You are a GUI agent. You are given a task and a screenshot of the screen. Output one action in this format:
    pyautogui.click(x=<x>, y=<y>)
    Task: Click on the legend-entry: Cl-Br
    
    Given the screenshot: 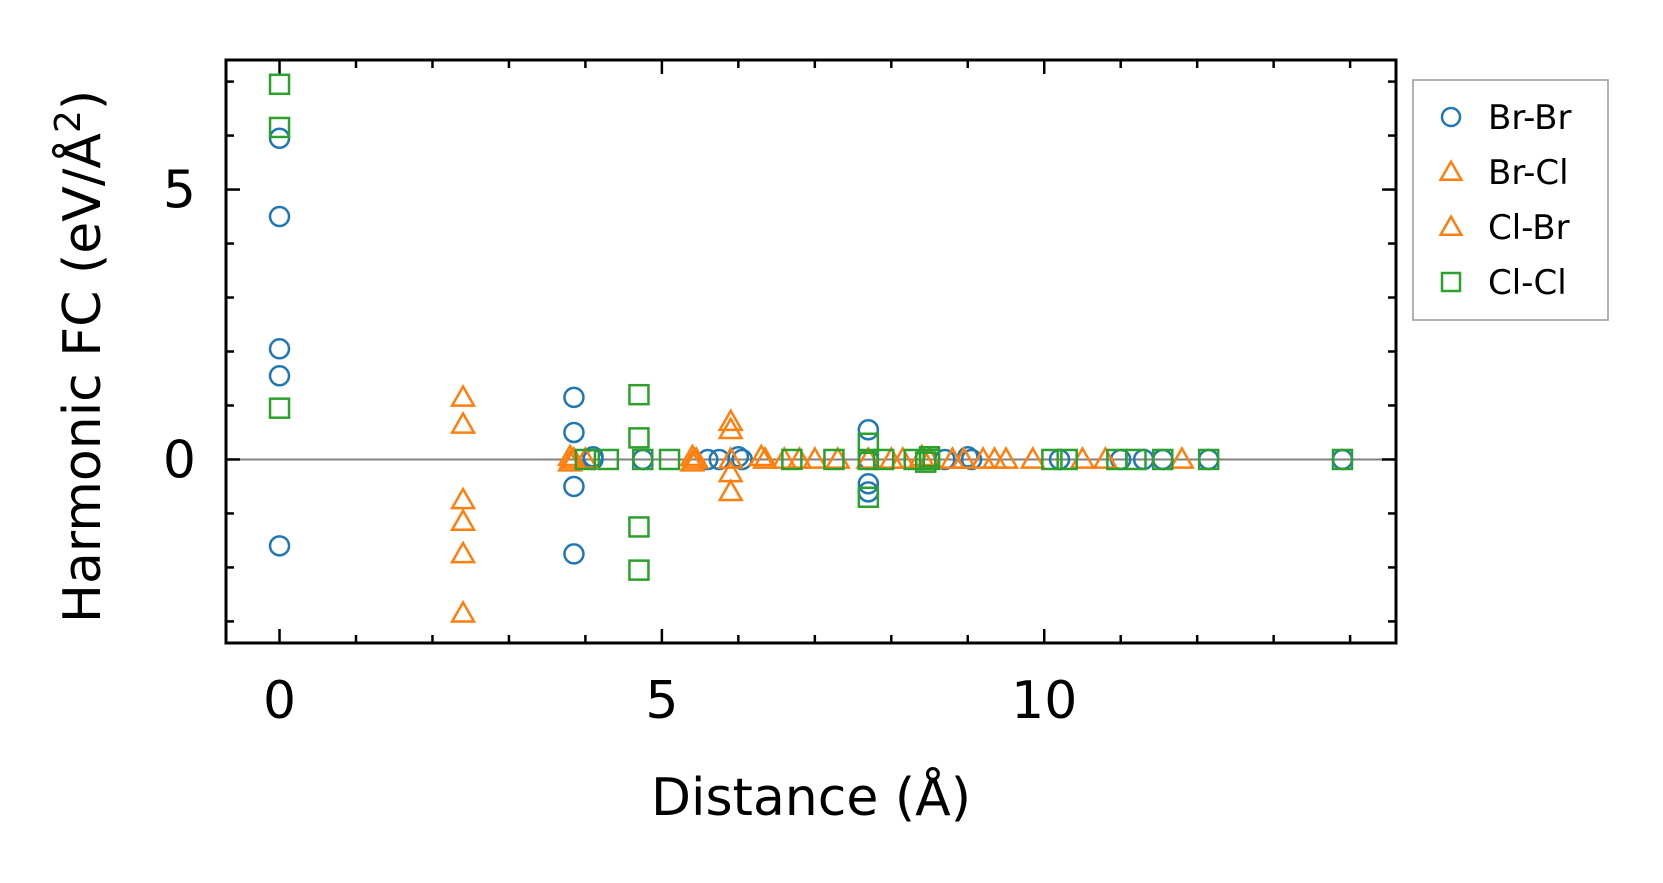 What is the action you would take?
    pyautogui.click(x=1529, y=228)
    